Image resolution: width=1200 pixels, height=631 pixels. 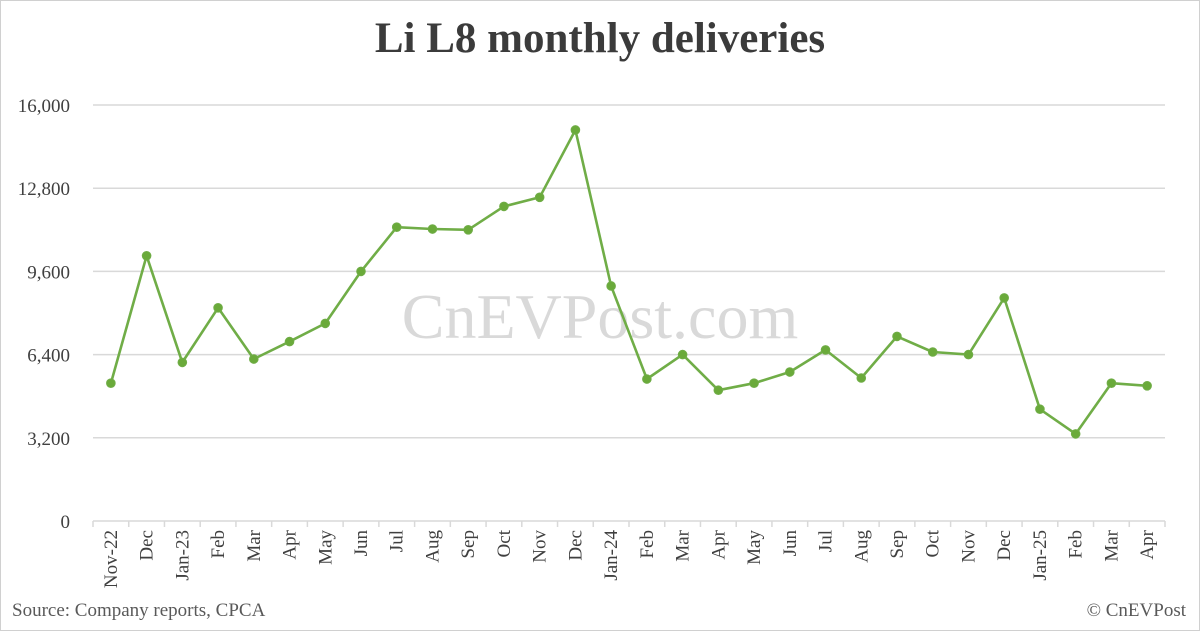 I want to click on copyright-note: © CnEVPost, so click(x=1136, y=610).